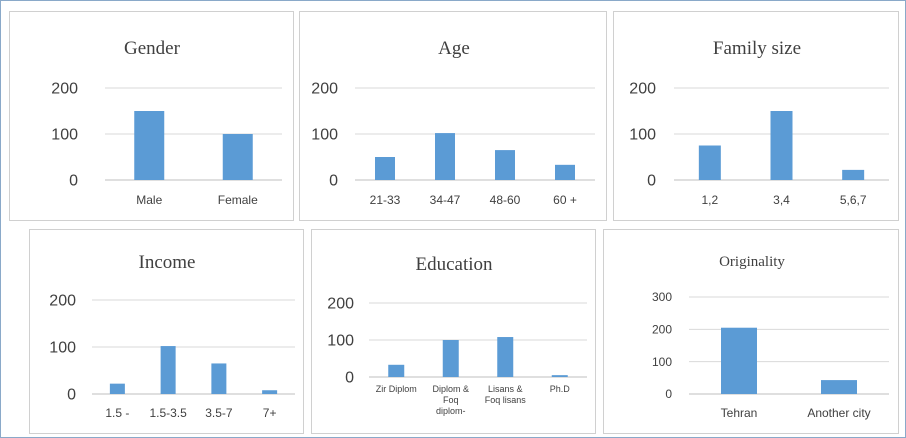  Describe the element at coordinates (172, 336) in the screenshot. I see `chart-svg-income: Income 0 100 200 1.5 - 1.5-3.5 3.5-7 7+` at that location.